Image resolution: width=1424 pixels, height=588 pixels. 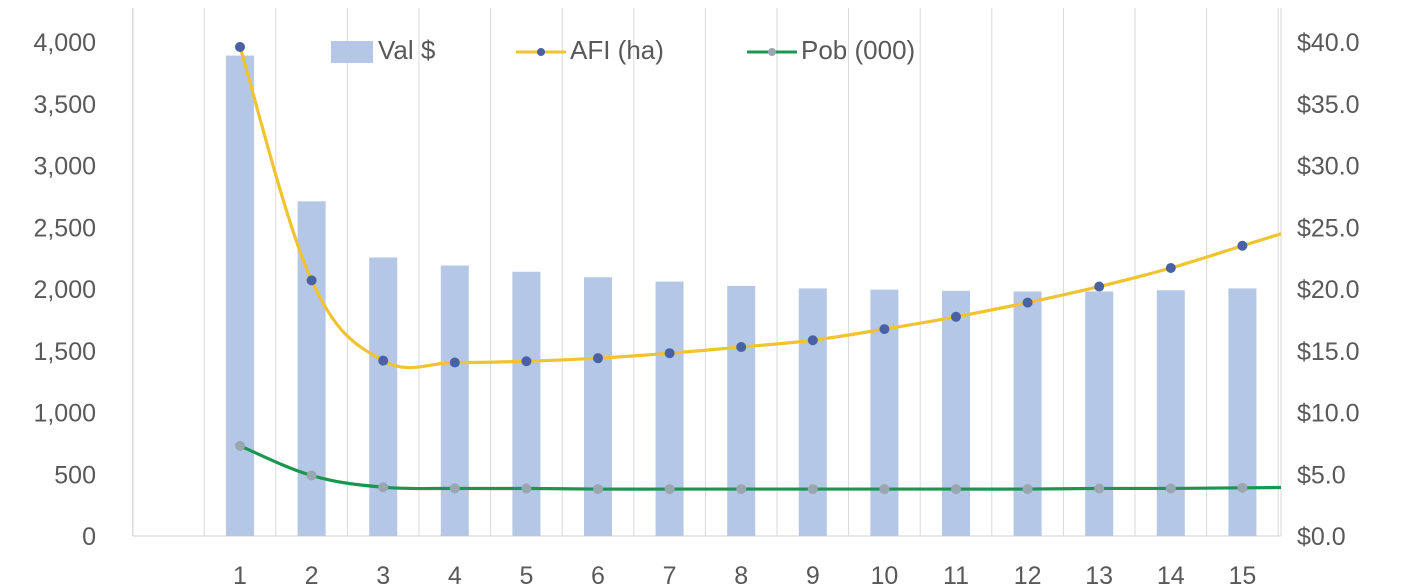 I want to click on x-tick-11: 11, so click(x=956, y=575).